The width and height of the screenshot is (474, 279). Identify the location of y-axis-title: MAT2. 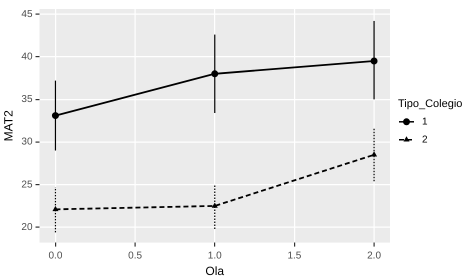
(9, 126).